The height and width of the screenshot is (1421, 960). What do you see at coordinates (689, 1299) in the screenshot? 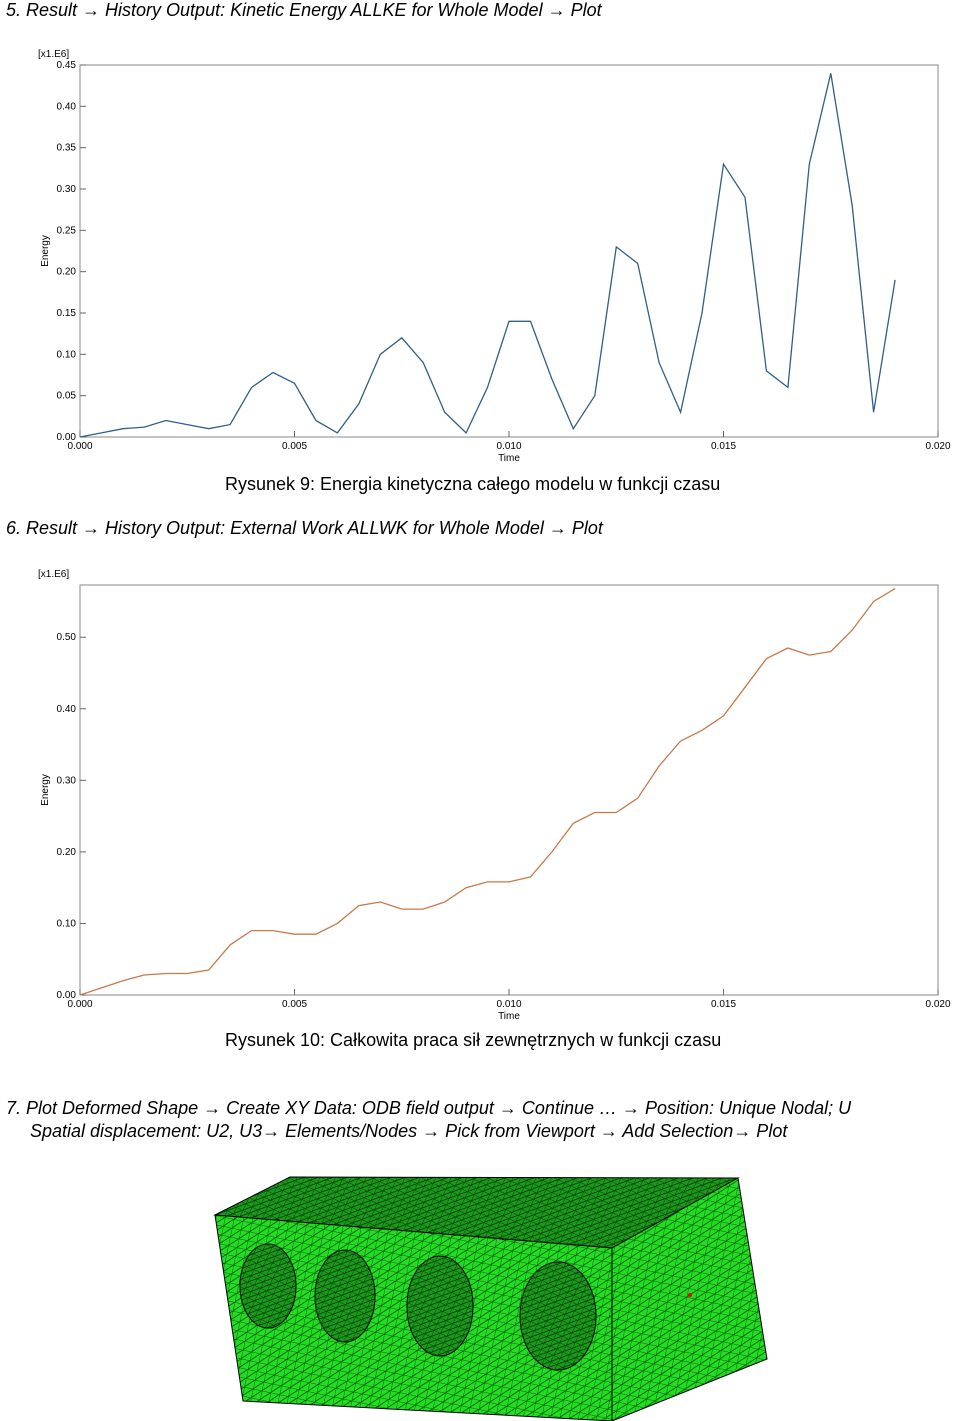
I see `mesh-side` at bounding box center [689, 1299].